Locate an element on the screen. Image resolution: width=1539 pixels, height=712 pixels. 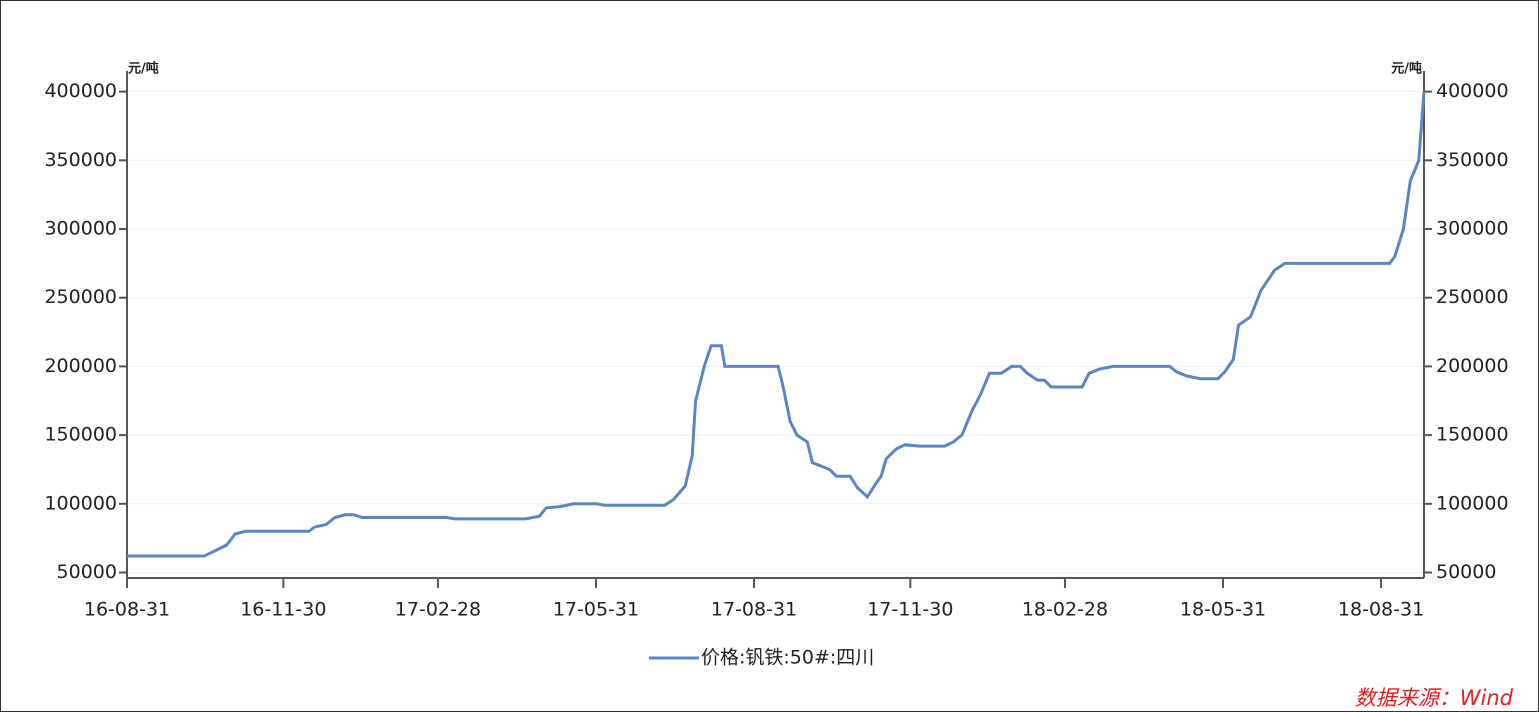
y-tick-label: 150000 is located at coordinates (80, 435).